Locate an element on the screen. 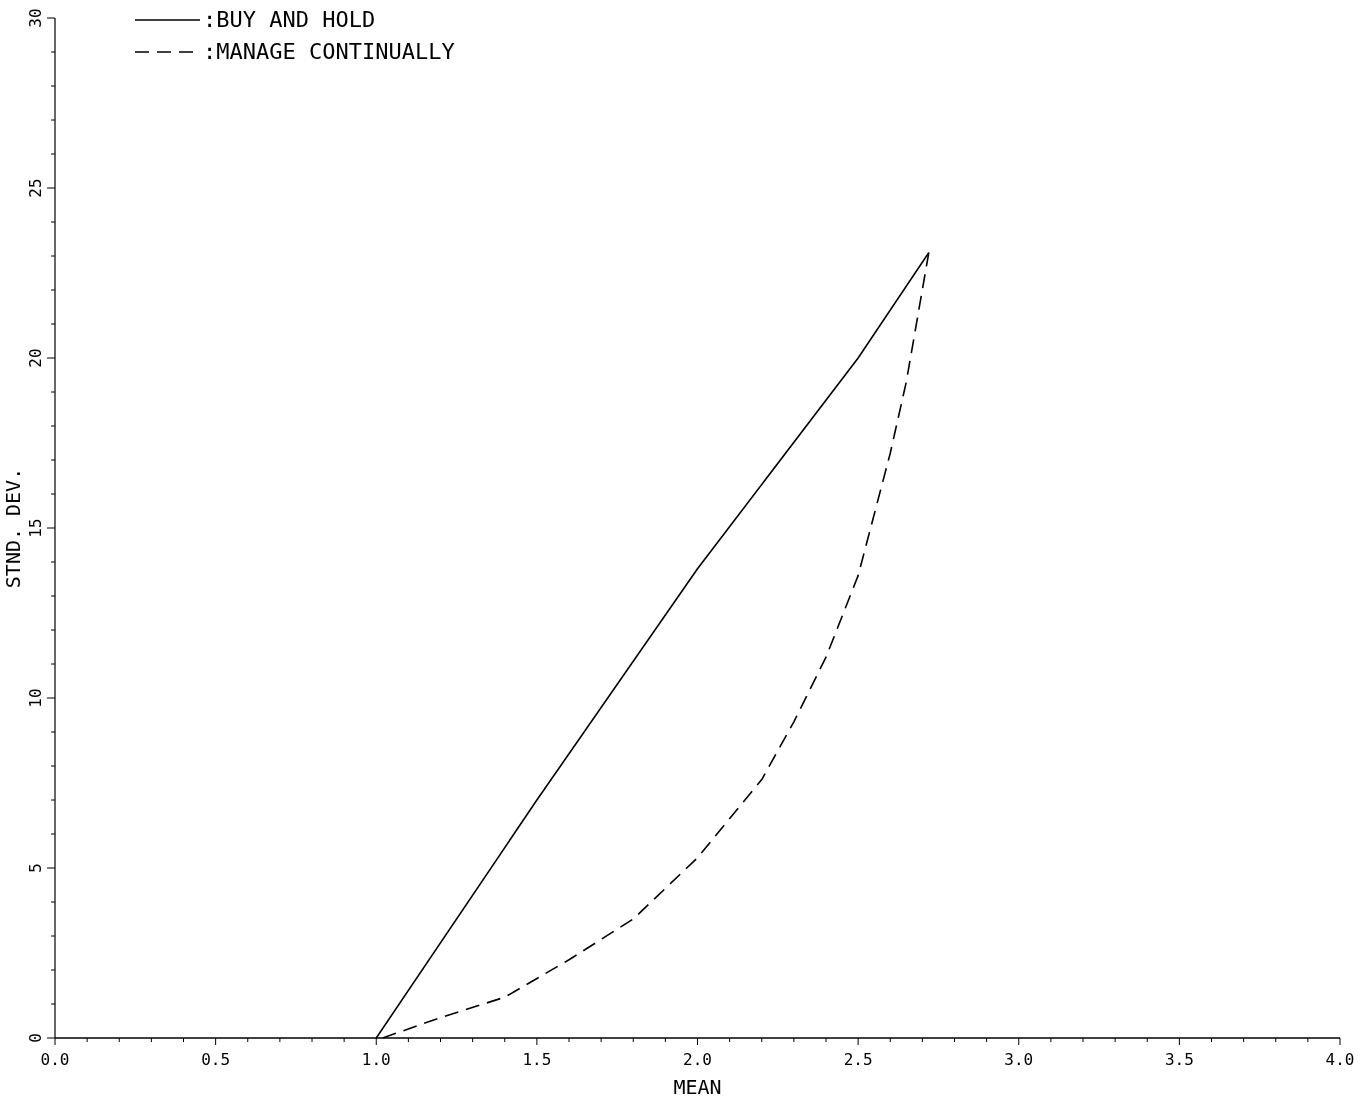 The image size is (1371, 1104). x-tick-label: 4.0 is located at coordinates (1340, 1059).